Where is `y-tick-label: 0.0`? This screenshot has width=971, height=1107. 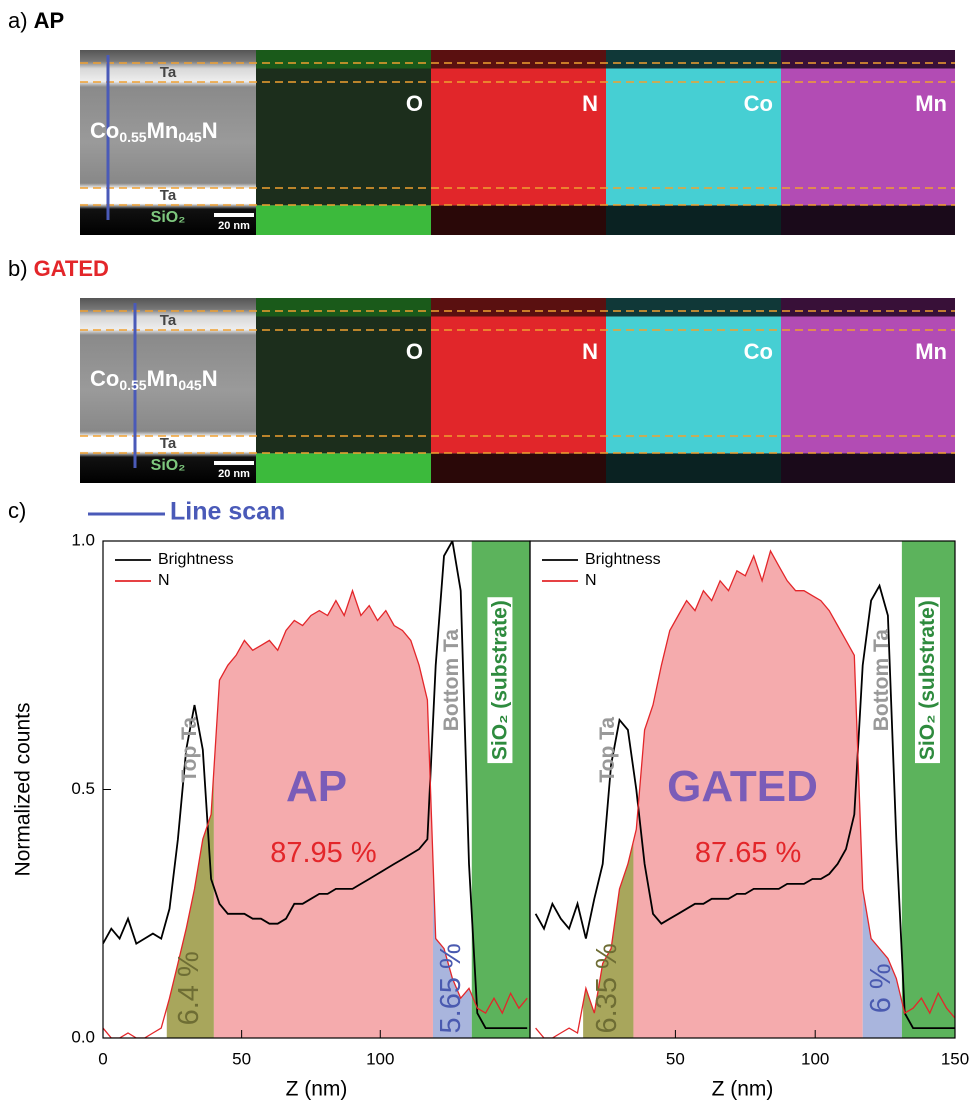 y-tick-label: 0.0 is located at coordinates (83, 1036).